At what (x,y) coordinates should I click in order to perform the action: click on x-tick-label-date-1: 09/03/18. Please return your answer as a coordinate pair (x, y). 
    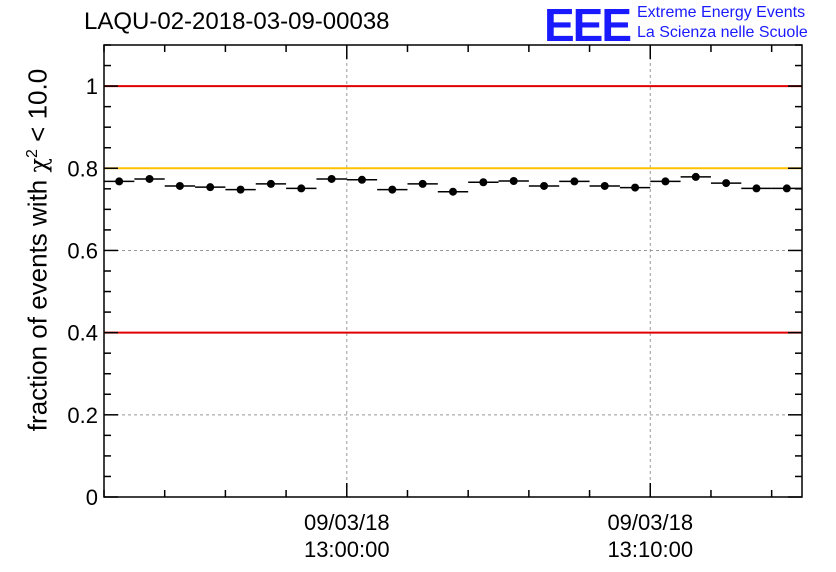
    Looking at the image, I should click on (650, 522).